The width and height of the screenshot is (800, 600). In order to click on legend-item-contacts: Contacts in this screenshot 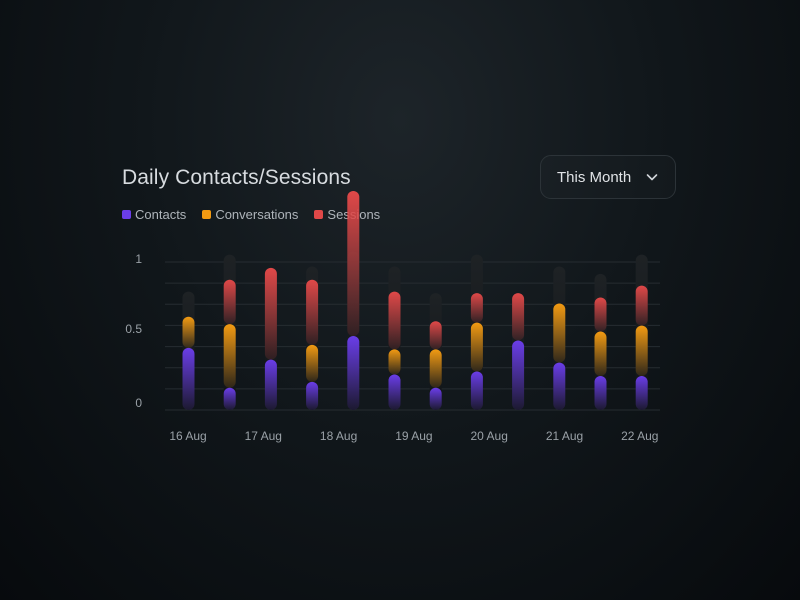, I will do `click(154, 214)`.